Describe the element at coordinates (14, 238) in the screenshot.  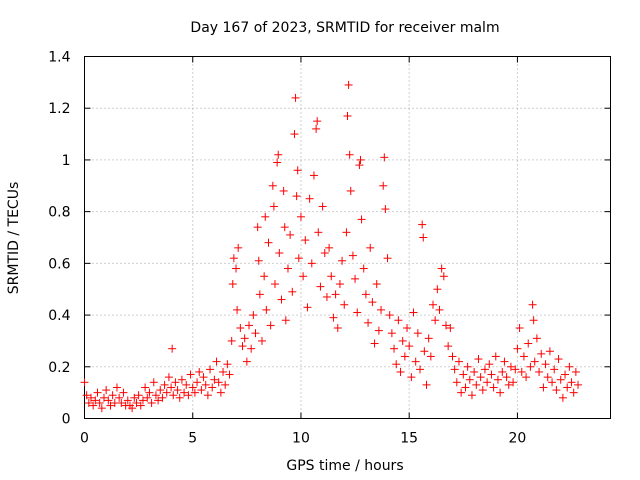
I see `y-axis-label: SRMTID / TECUs` at that location.